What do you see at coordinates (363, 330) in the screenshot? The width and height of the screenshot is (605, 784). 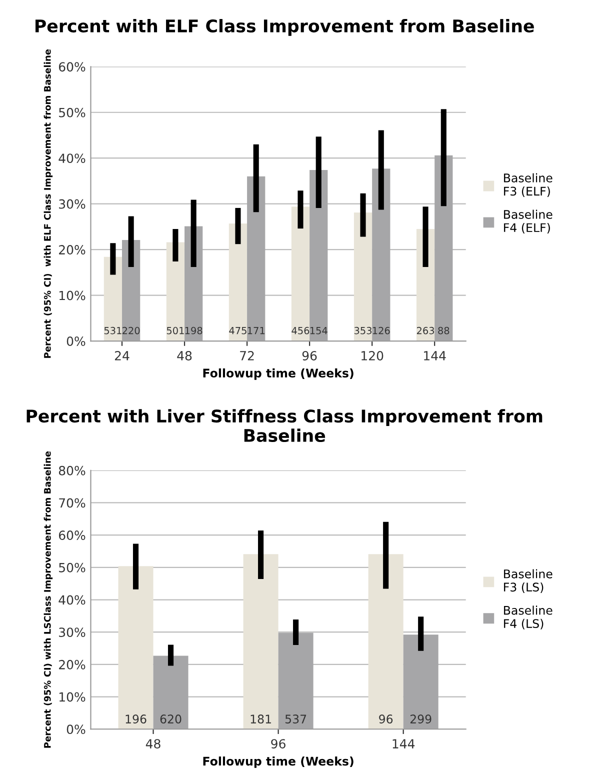 I see `annotation: 353` at bounding box center [363, 330].